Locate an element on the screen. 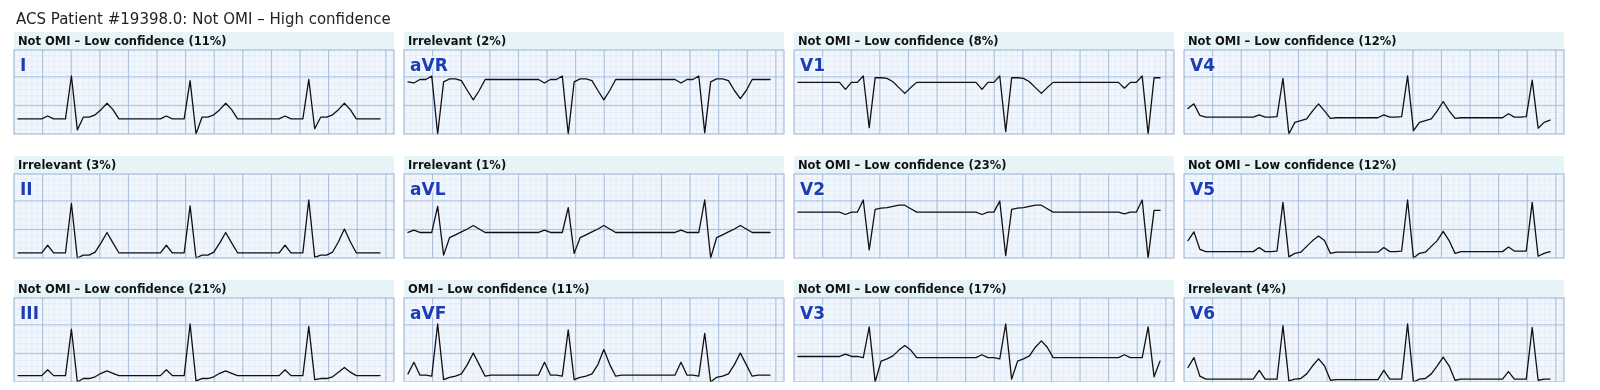  text: II is located at coordinates (26, 189).